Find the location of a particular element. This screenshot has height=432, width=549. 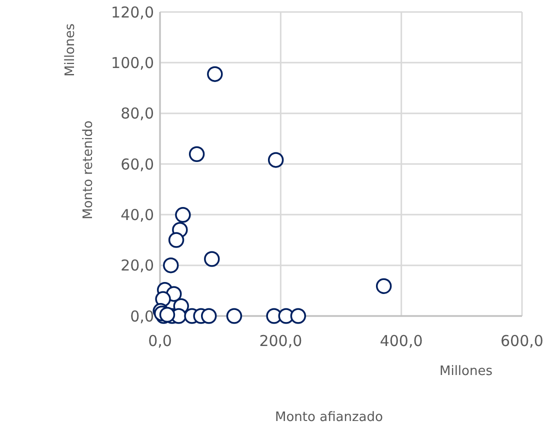

y-tick-label: 40,0 is located at coordinates (137, 215).